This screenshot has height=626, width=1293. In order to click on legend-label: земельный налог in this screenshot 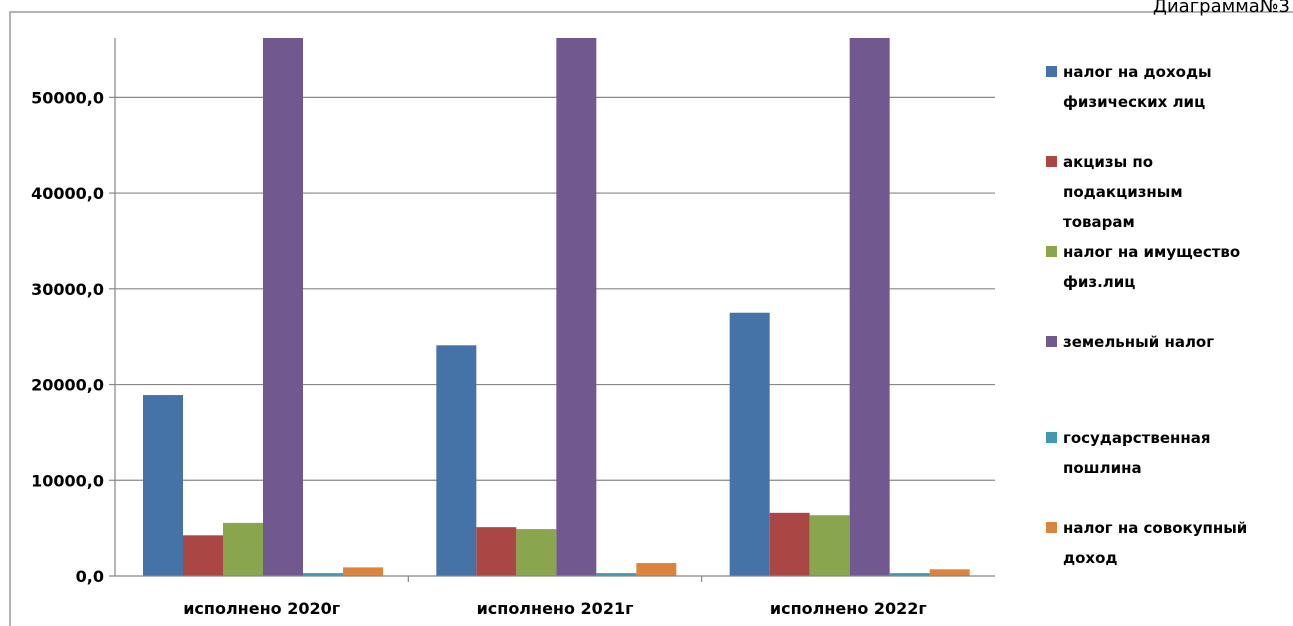, I will do `click(1138, 342)`.